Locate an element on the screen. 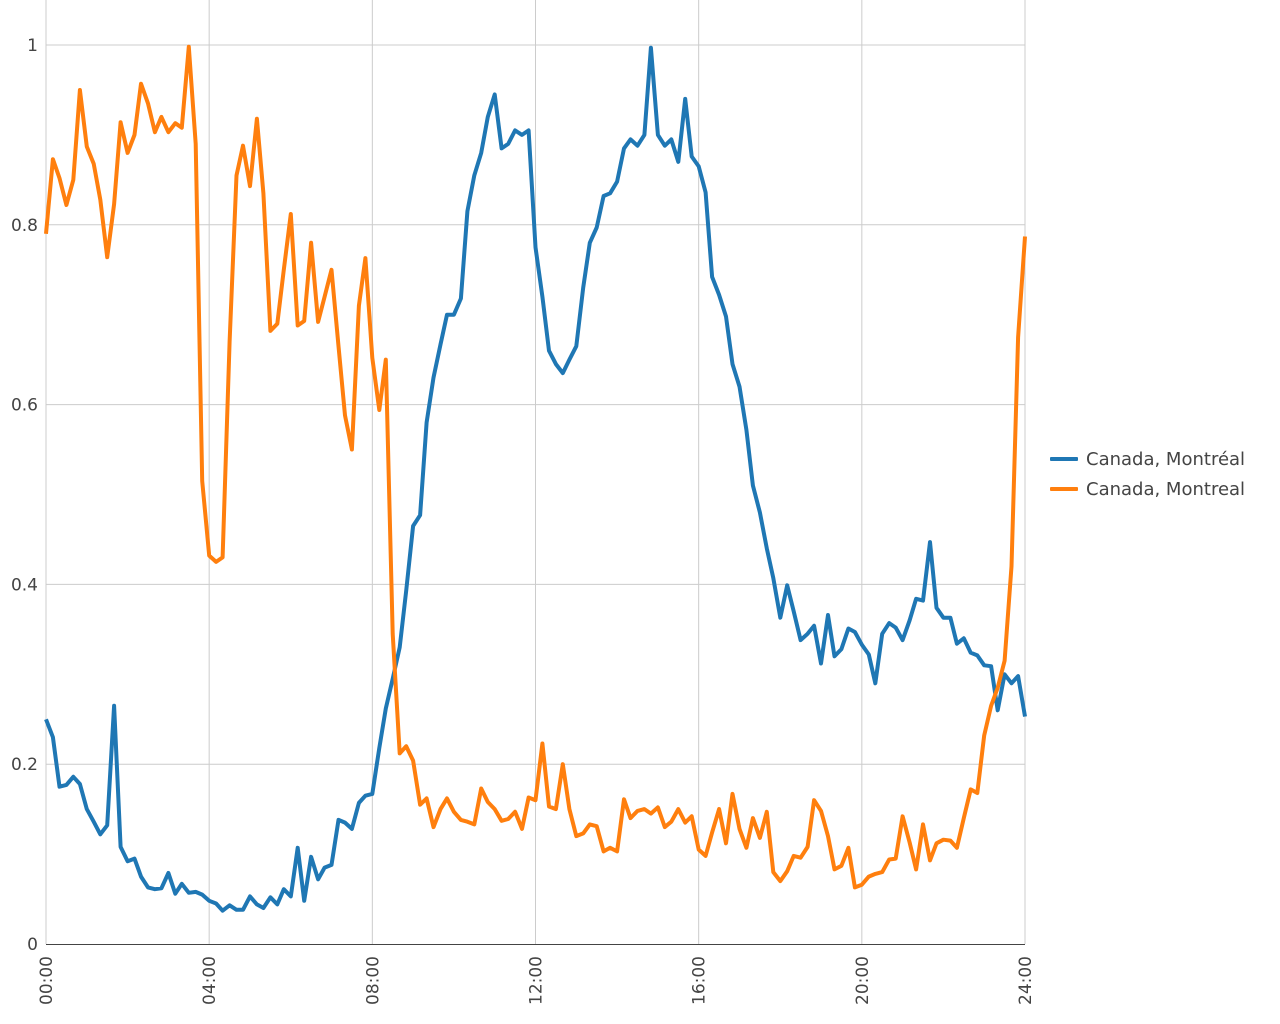 The width and height of the screenshot is (1280, 1024). legend-label: Canada, Montréal is located at coordinates (1166, 459).